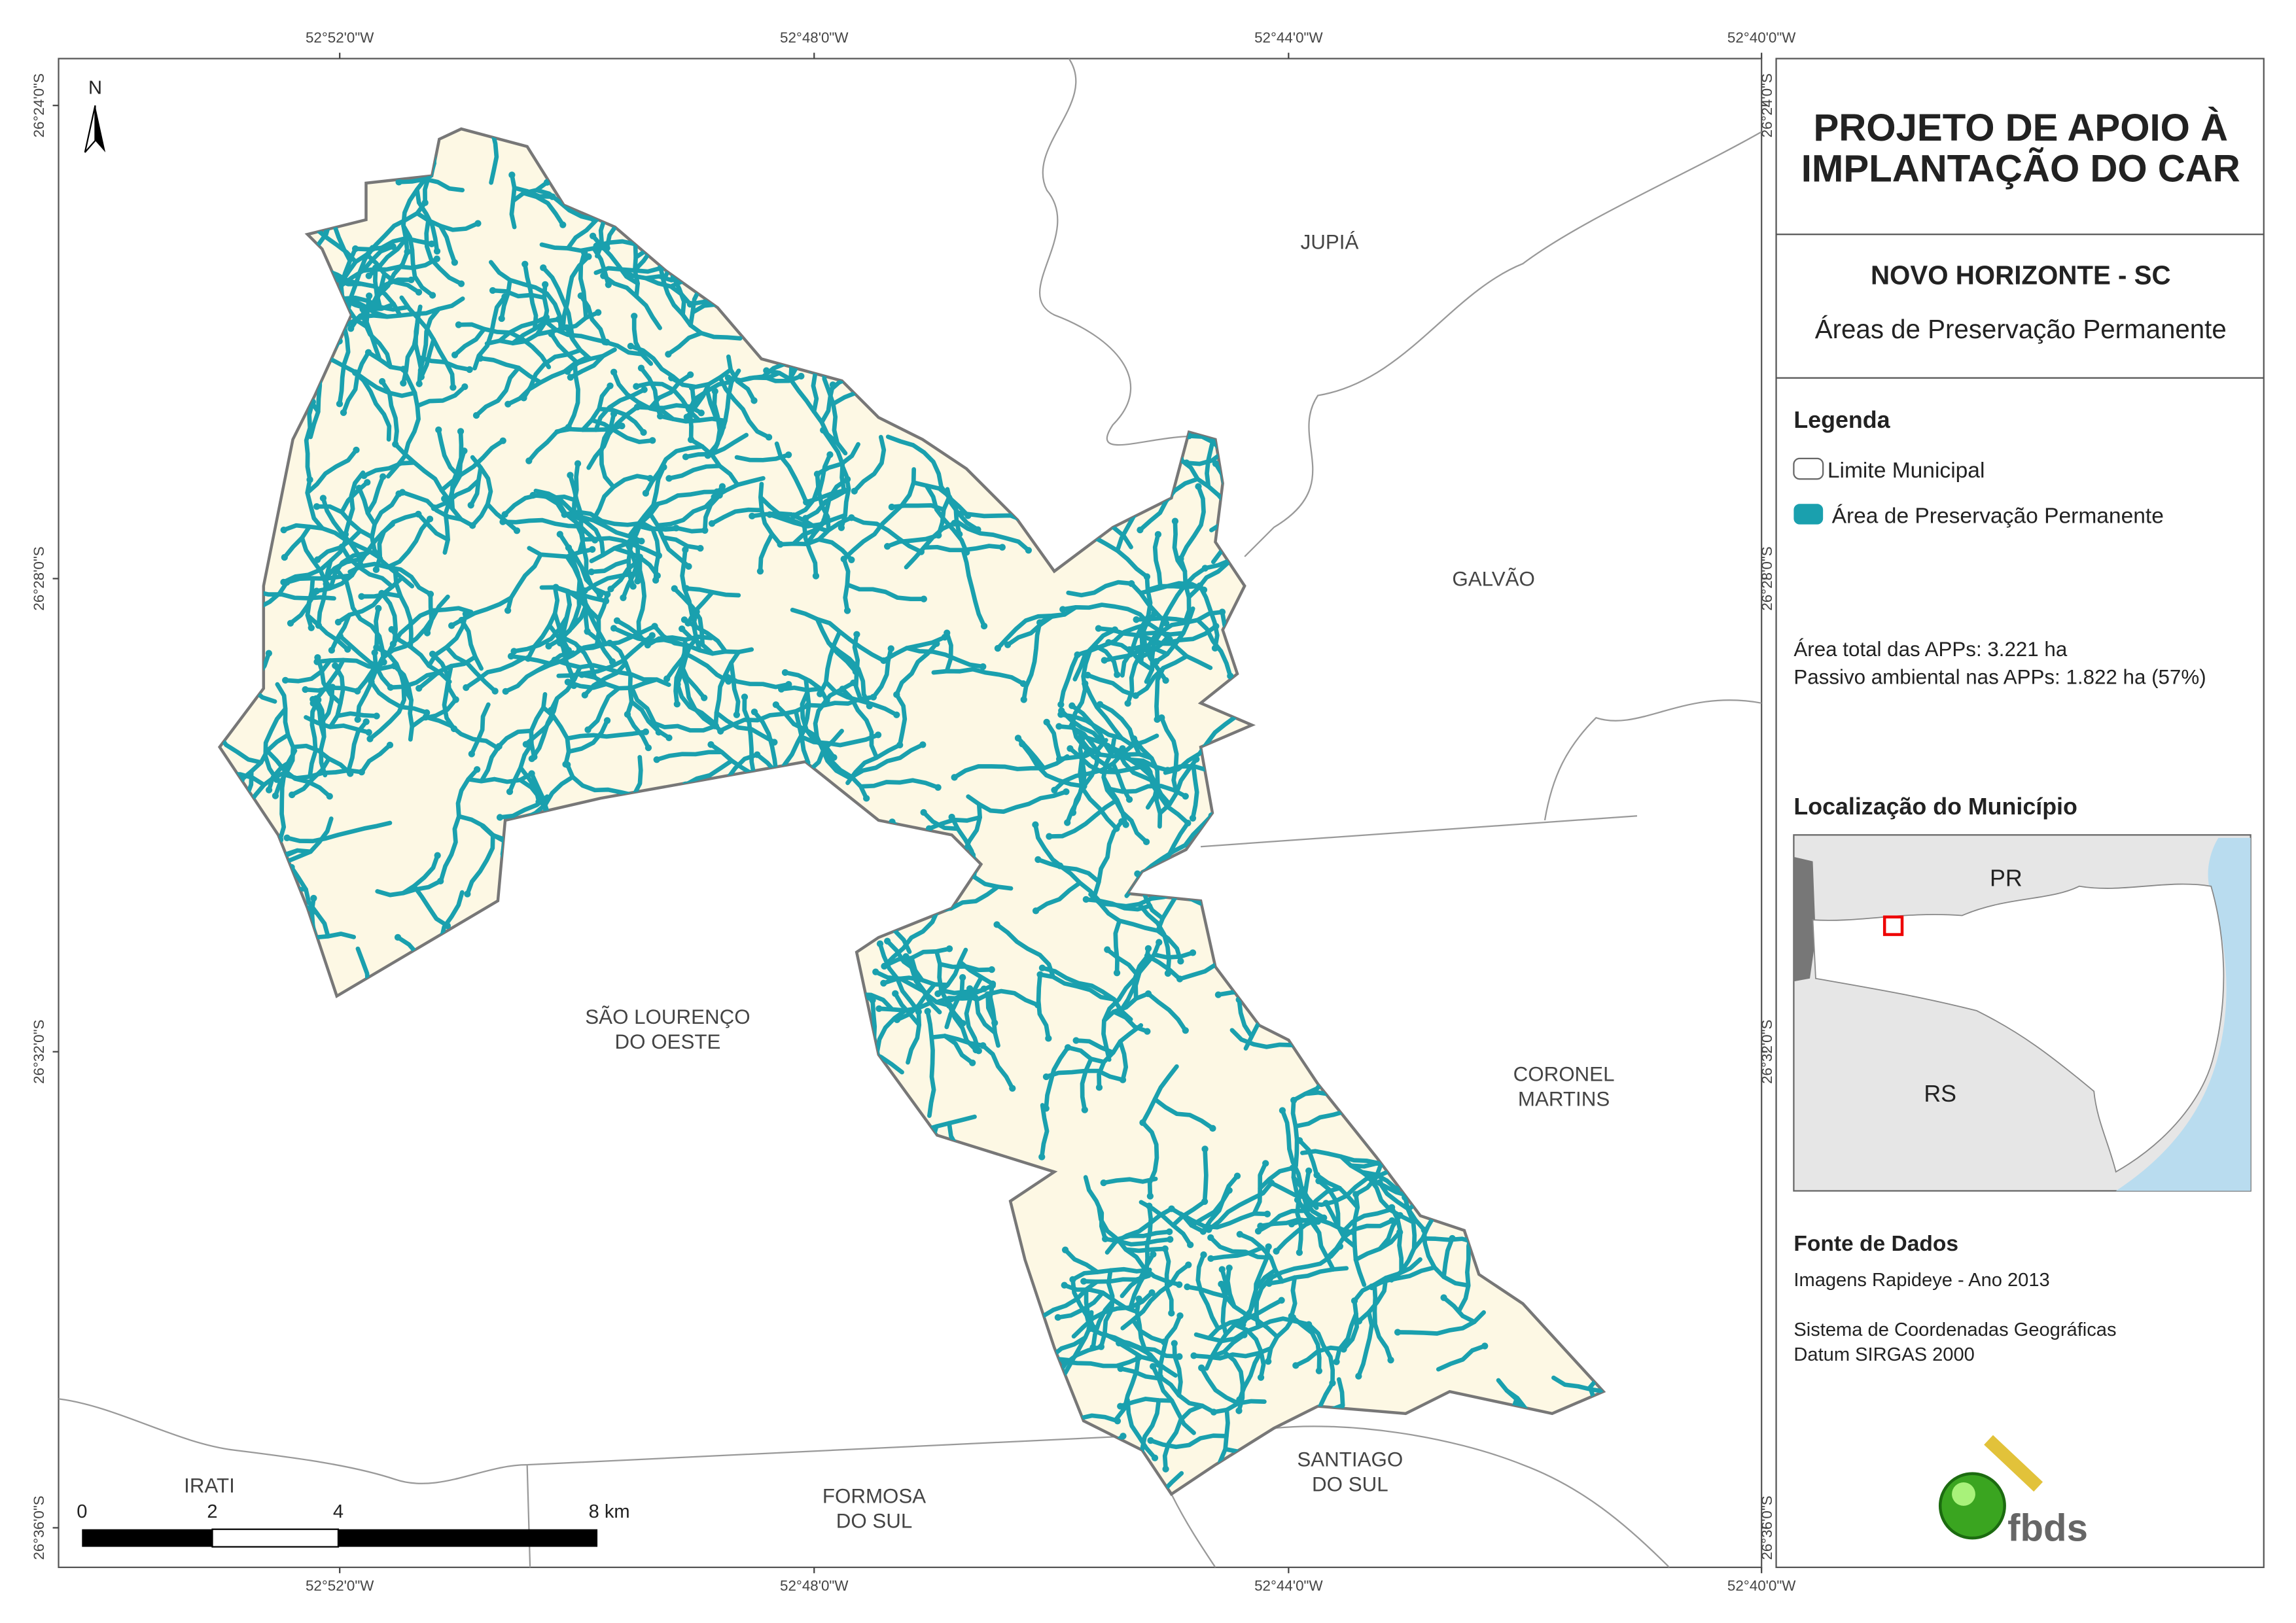 The width and height of the screenshot is (2296, 1623). I want to click on legend-swatch, so click(1808, 515).